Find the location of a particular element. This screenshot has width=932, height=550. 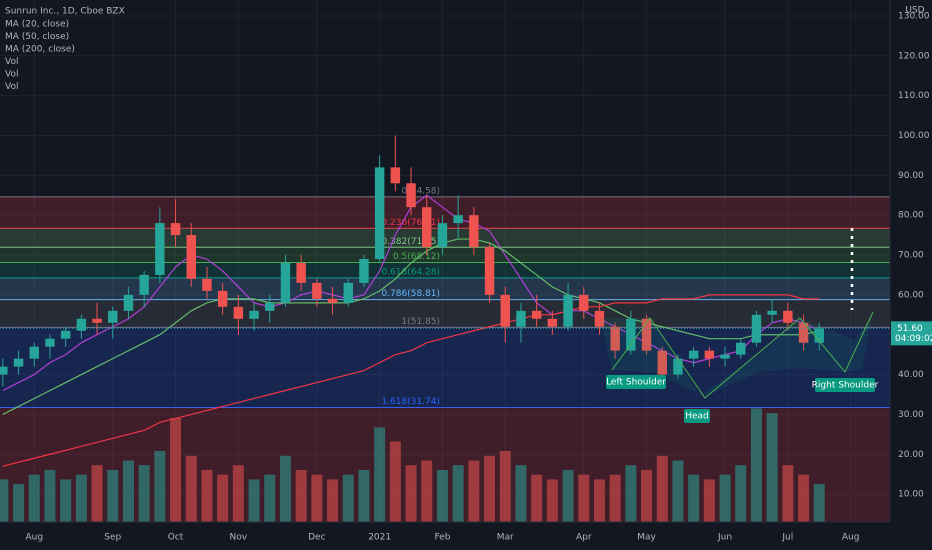

annotation-box is located at coordinates (845, 385).